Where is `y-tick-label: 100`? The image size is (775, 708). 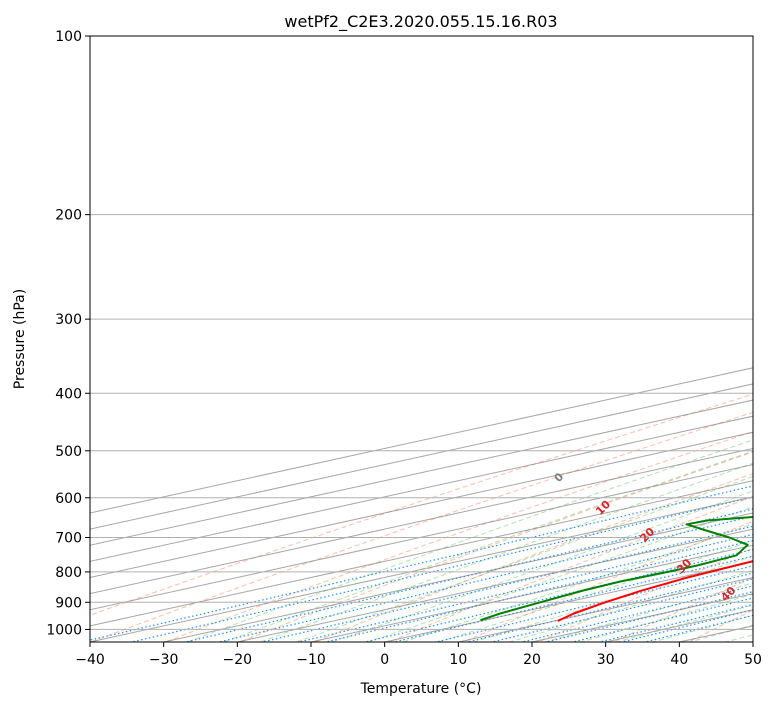 y-tick-label: 100 is located at coordinates (68, 37).